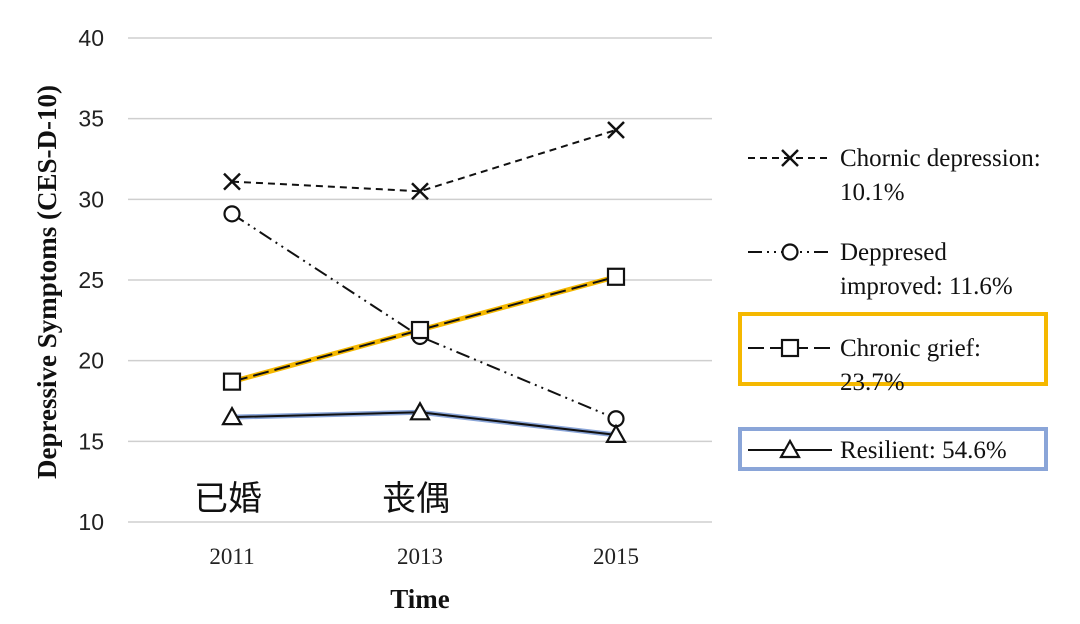  I want to click on y-tick-label: 25, so click(91, 280).